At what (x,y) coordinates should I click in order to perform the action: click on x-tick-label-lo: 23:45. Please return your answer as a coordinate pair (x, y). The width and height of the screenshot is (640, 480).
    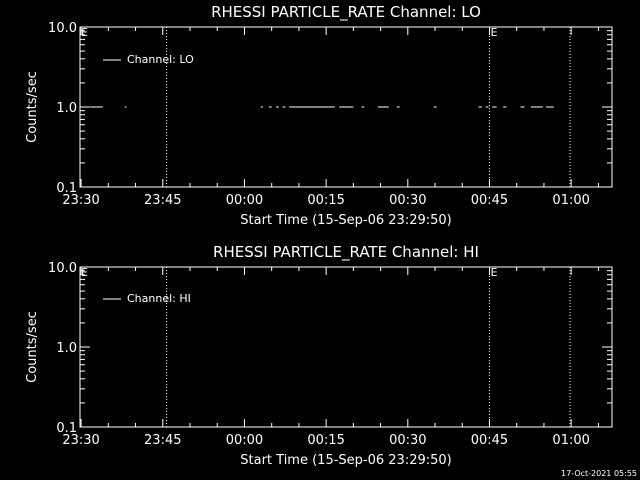
    Looking at the image, I should click on (162, 200).